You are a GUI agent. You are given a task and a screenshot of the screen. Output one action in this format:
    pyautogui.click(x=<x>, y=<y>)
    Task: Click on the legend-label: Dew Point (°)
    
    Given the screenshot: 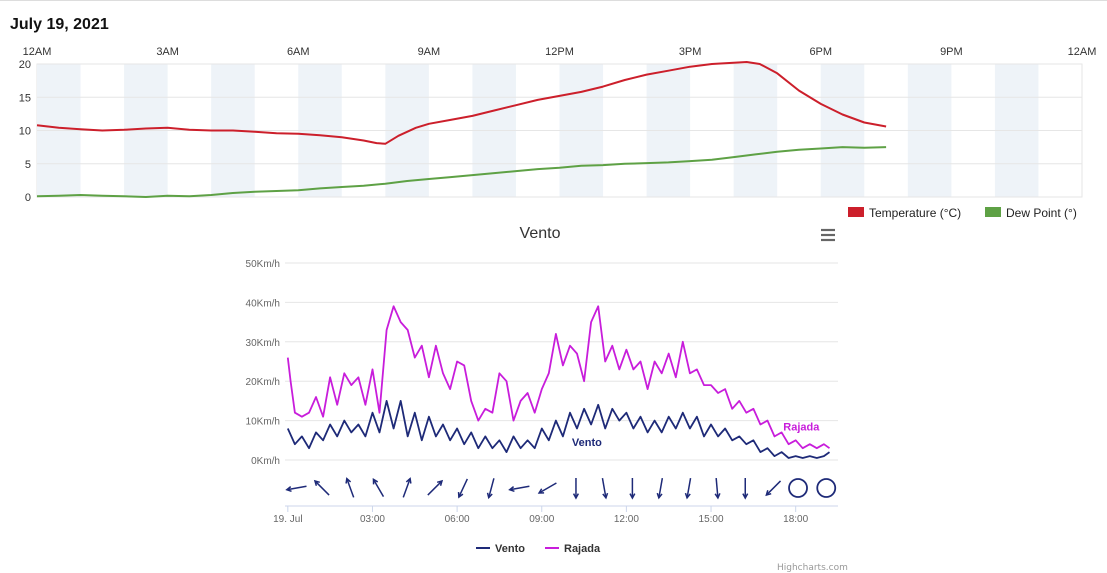 What is the action you would take?
    pyautogui.click(x=1041, y=213)
    